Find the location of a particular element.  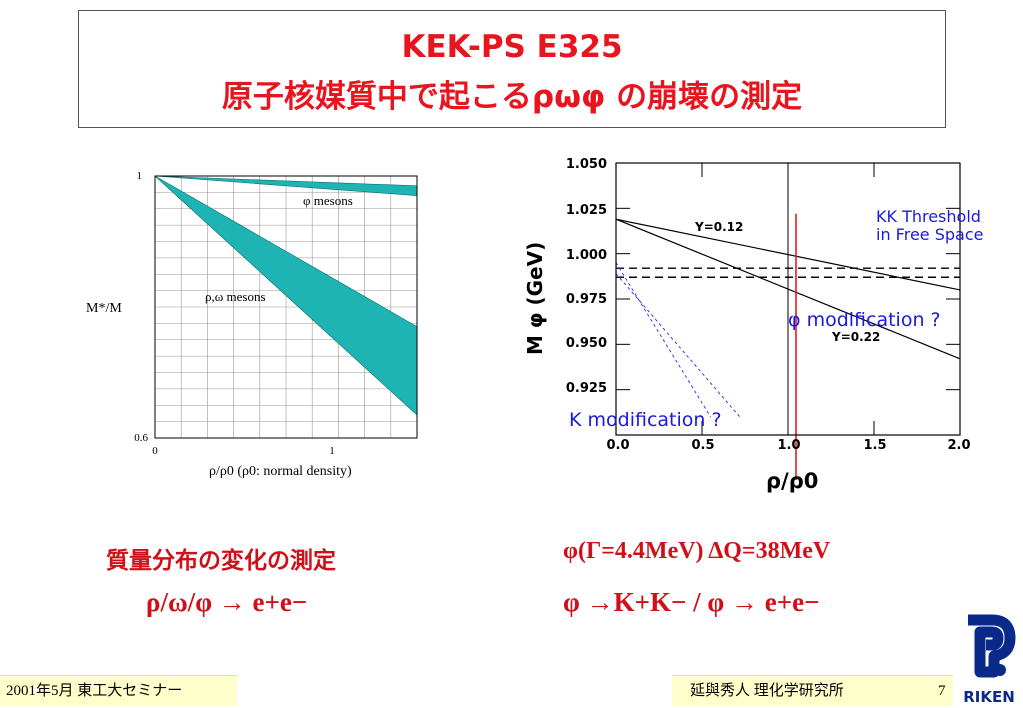

left-x-axis-label: ρ/ρ0 (ρ0: normal density) is located at coordinates (280, 471).